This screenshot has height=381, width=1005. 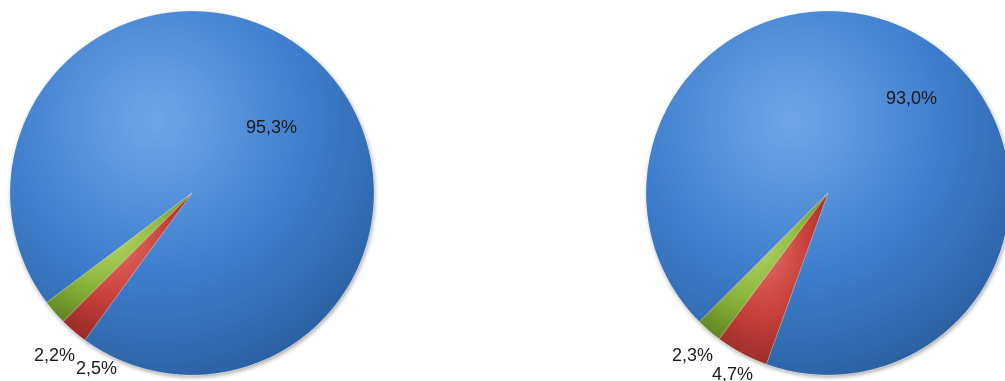 I want to click on pie-left-label-blue: 95,3%, so click(x=271, y=127).